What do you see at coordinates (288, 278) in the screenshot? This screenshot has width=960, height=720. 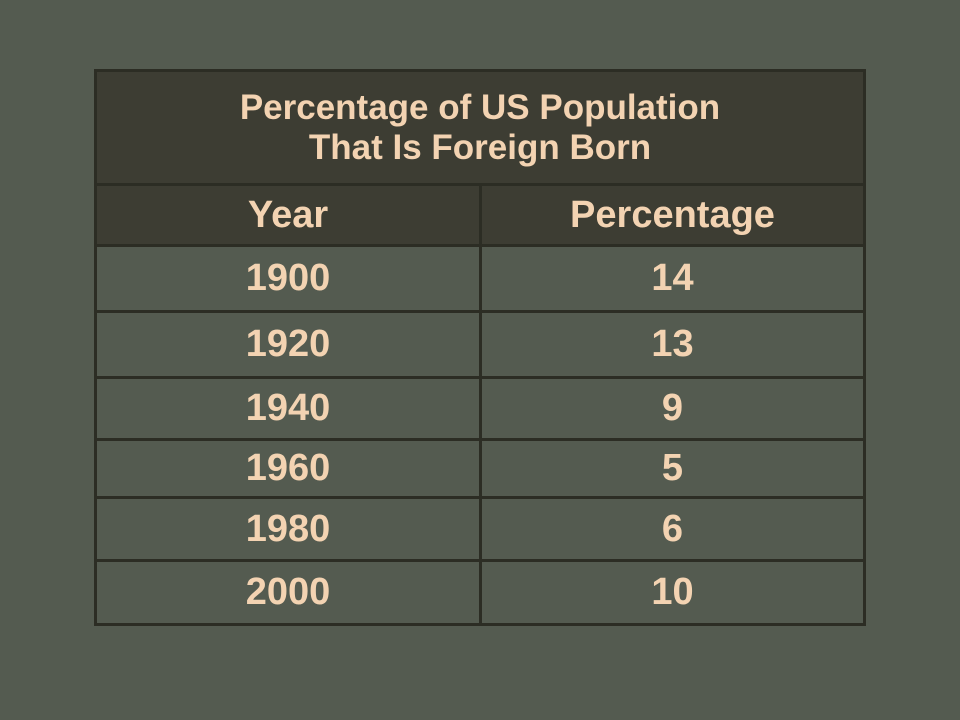 I see `table-cell-year: 1900` at bounding box center [288, 278].